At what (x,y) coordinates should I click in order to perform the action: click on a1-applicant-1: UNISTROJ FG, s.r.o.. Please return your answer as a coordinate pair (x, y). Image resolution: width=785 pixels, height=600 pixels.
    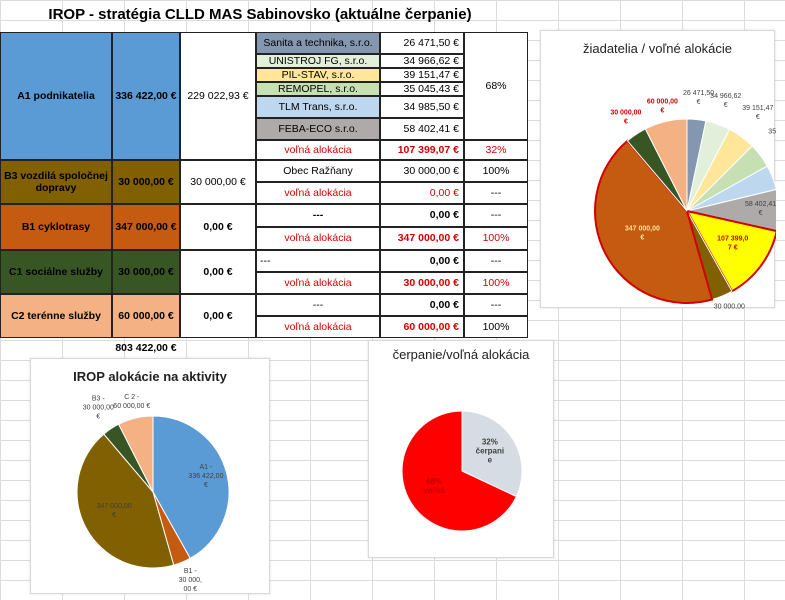
    Looking at the image, I should click on (318, 61).